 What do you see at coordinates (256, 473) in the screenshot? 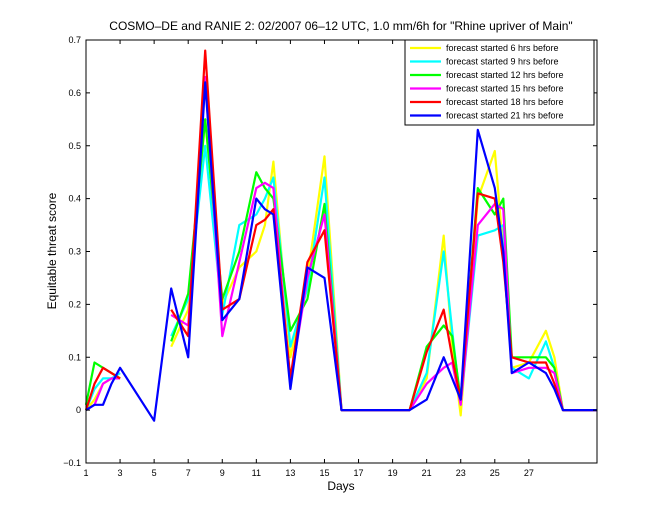
I see `x-tick-label: 11` at bounding box center [256, 473].